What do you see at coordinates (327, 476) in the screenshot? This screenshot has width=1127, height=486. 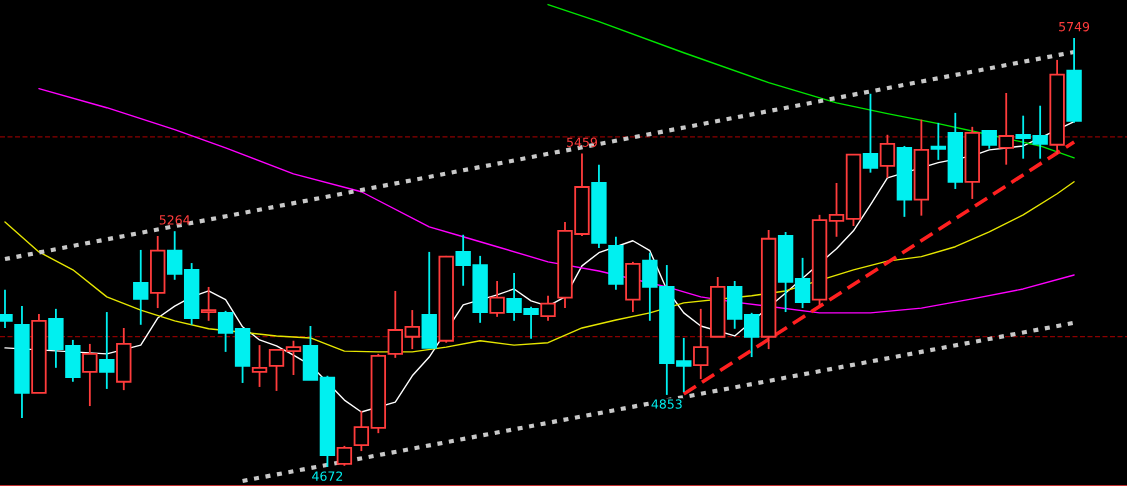 I see `annotation: 4672` at bounding box center [327, 476].